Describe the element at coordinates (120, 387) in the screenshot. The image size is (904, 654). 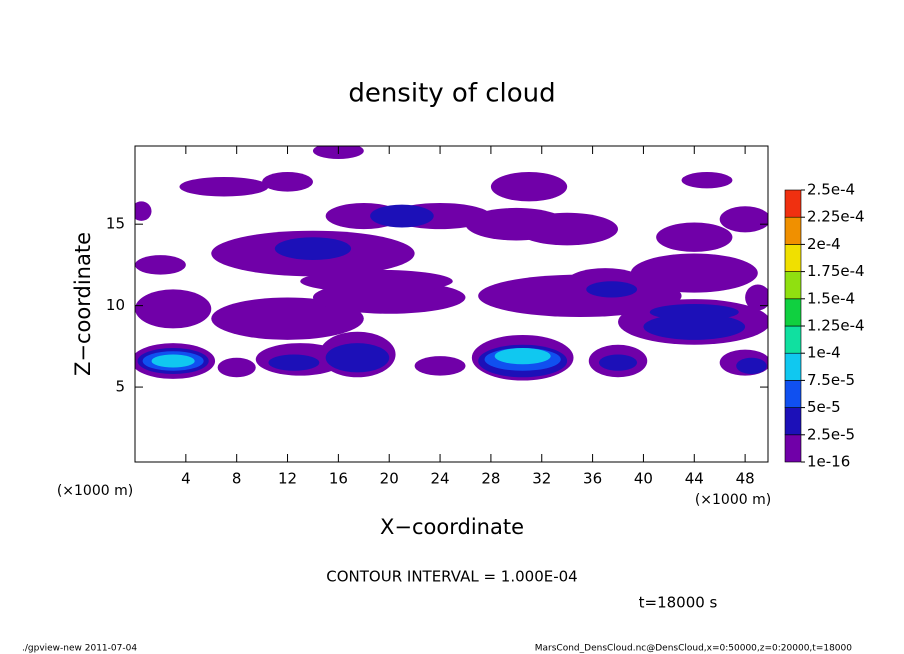
I see `y-tick-label: 5` at that location.